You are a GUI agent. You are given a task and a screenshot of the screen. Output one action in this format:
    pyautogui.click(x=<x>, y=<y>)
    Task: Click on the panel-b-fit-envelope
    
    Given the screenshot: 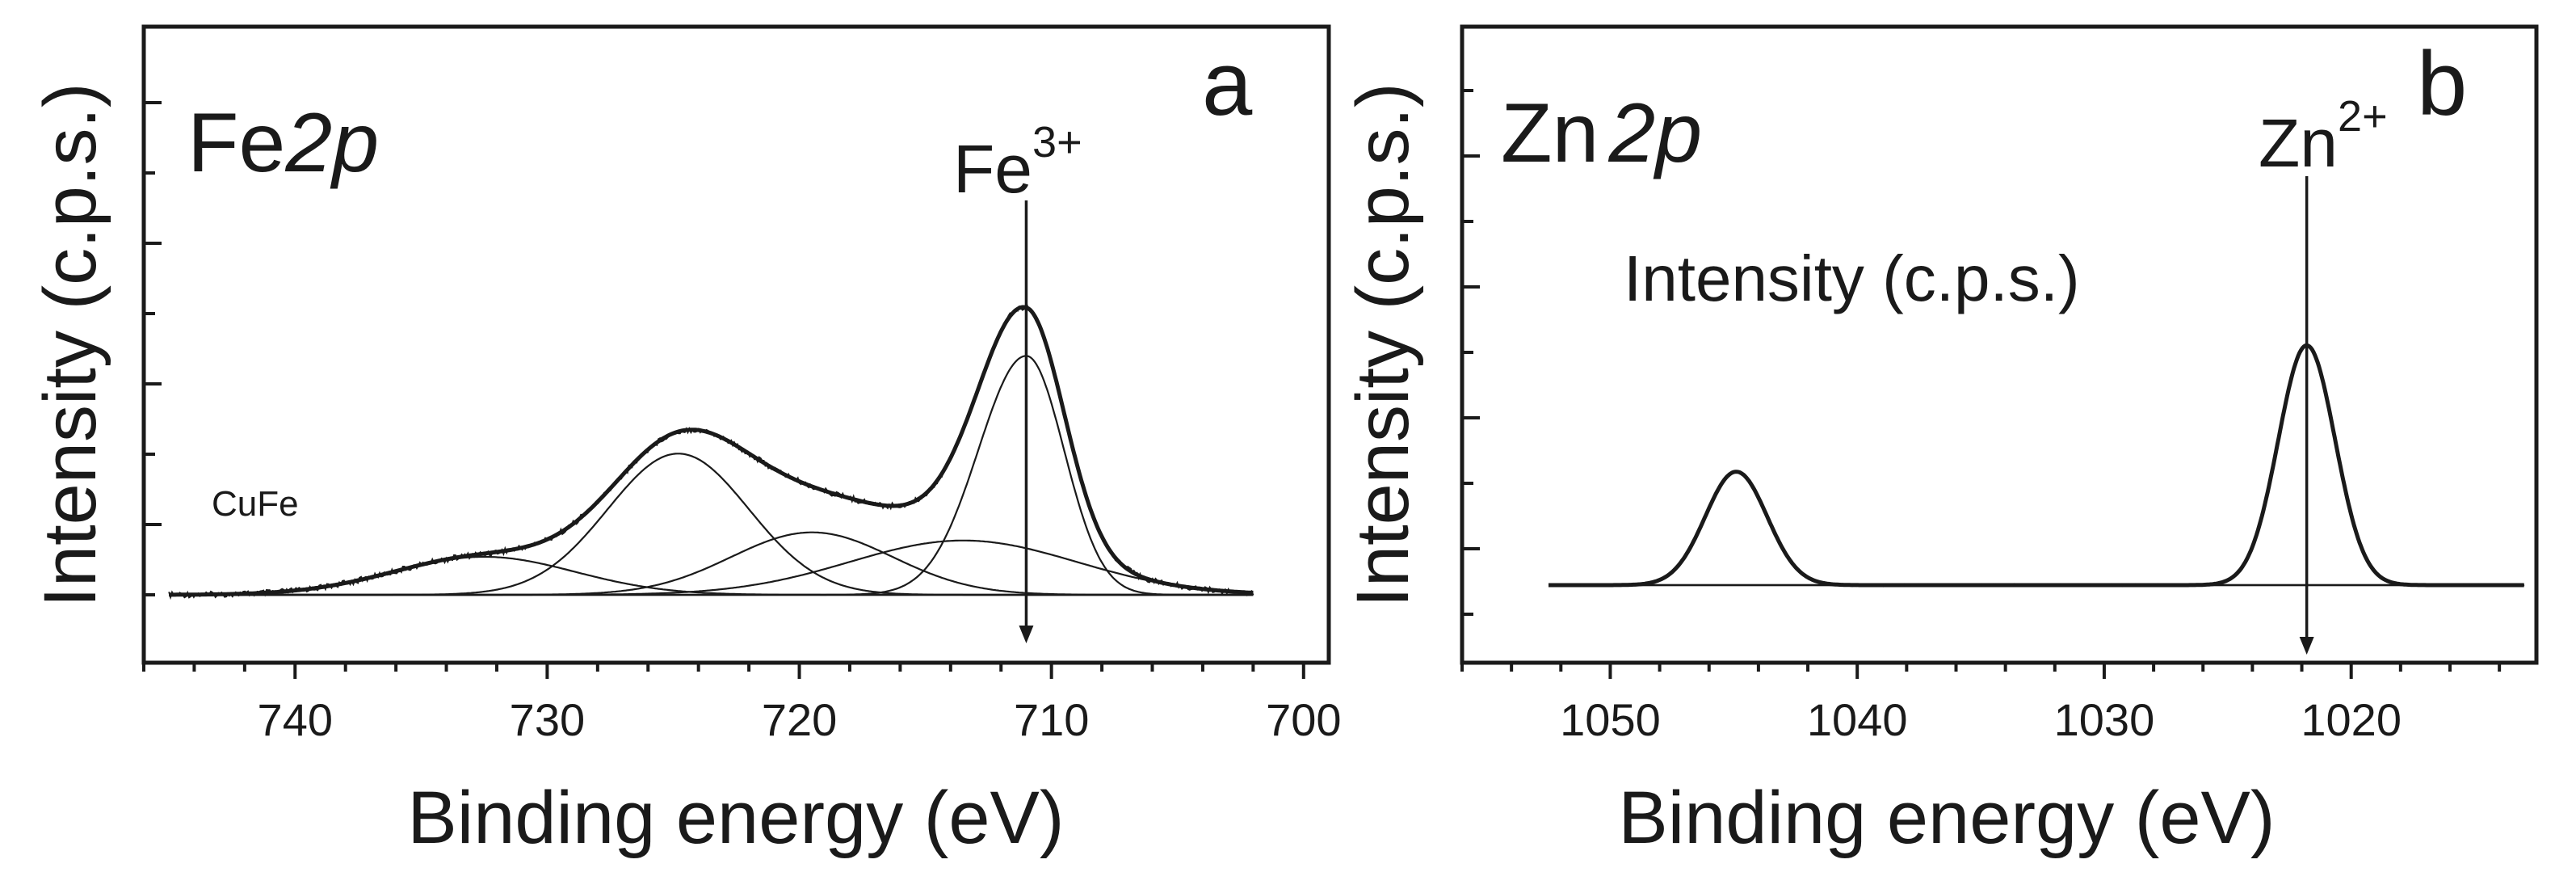 What is the action you would take?
    pyautogui.click(x=2036, y=465)
    